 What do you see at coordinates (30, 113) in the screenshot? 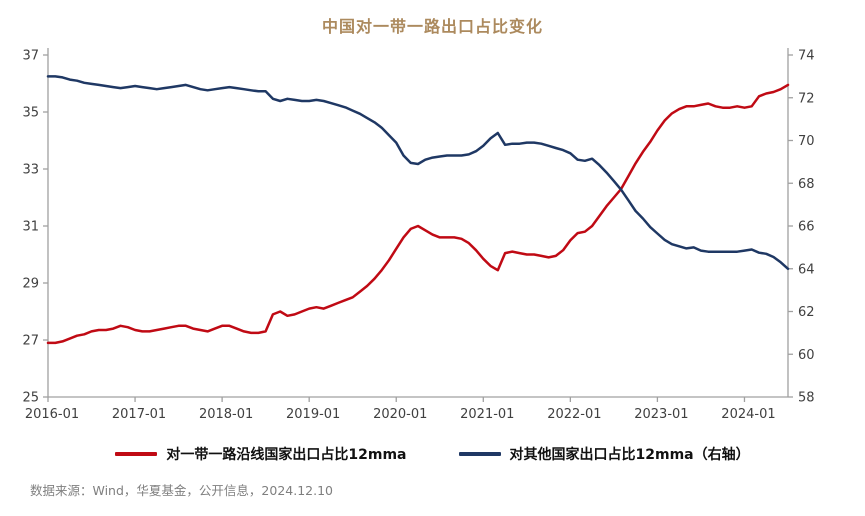
I see `left-tick-label: 35` at bounding box center [30, 113].